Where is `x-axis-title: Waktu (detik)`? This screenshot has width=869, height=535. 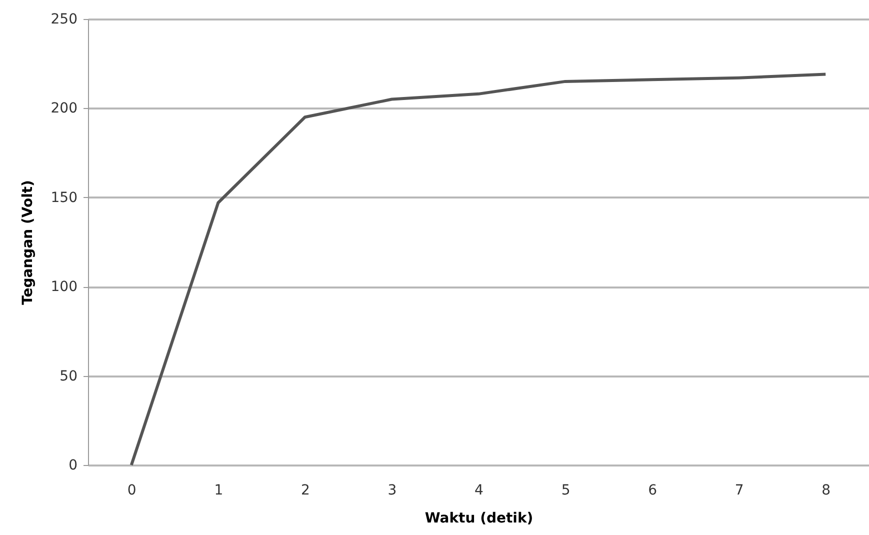 x-axis-title: Waktu (detik) is located at coordinates (479, 518).